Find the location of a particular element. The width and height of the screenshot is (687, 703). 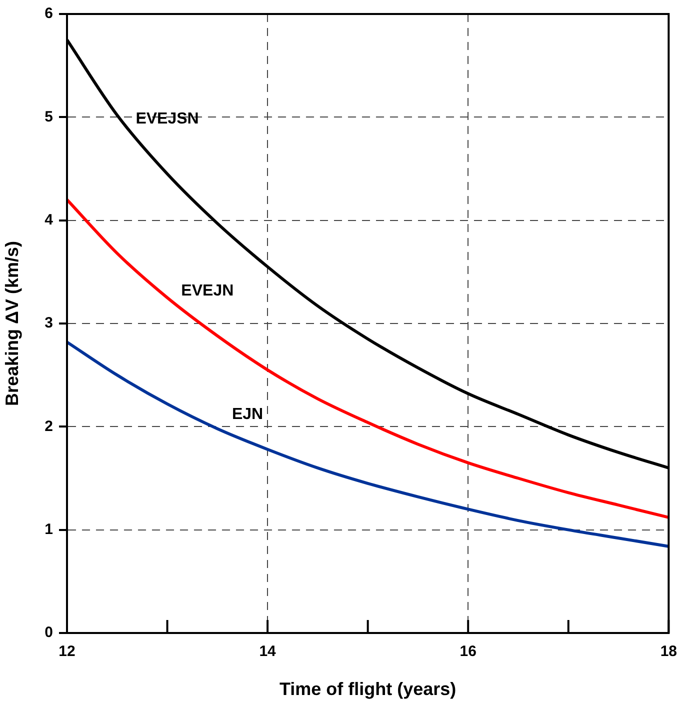

y-tick-label: 1 is located at coordinates (48, 529).